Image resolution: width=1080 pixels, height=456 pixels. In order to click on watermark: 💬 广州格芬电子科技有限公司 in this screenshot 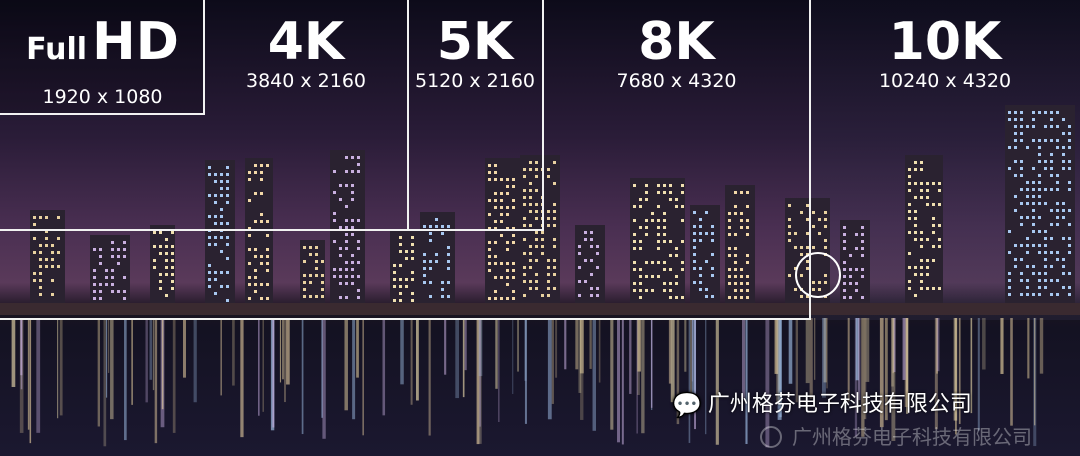, I will do `click(822, 405)`.